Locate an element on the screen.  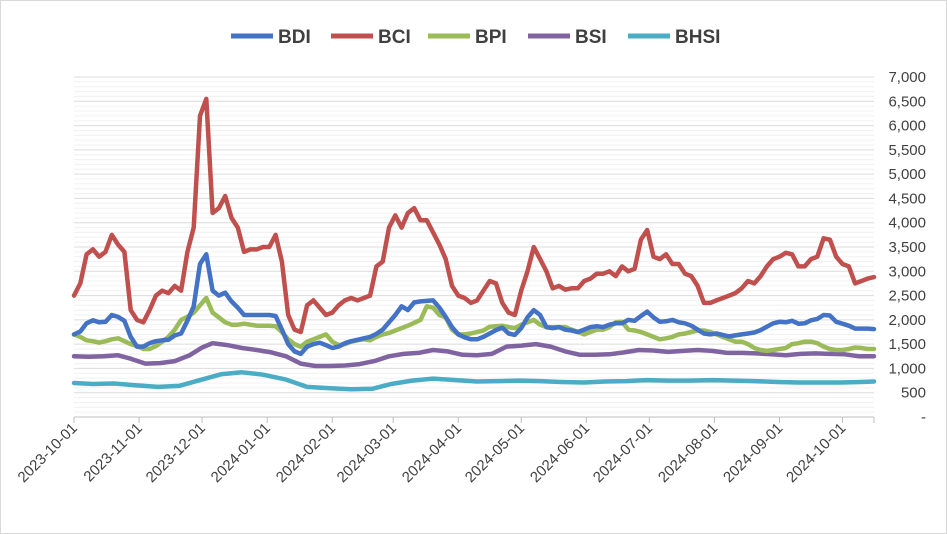
y-tick-label: 1,000 is located at coordinates (907, 368).